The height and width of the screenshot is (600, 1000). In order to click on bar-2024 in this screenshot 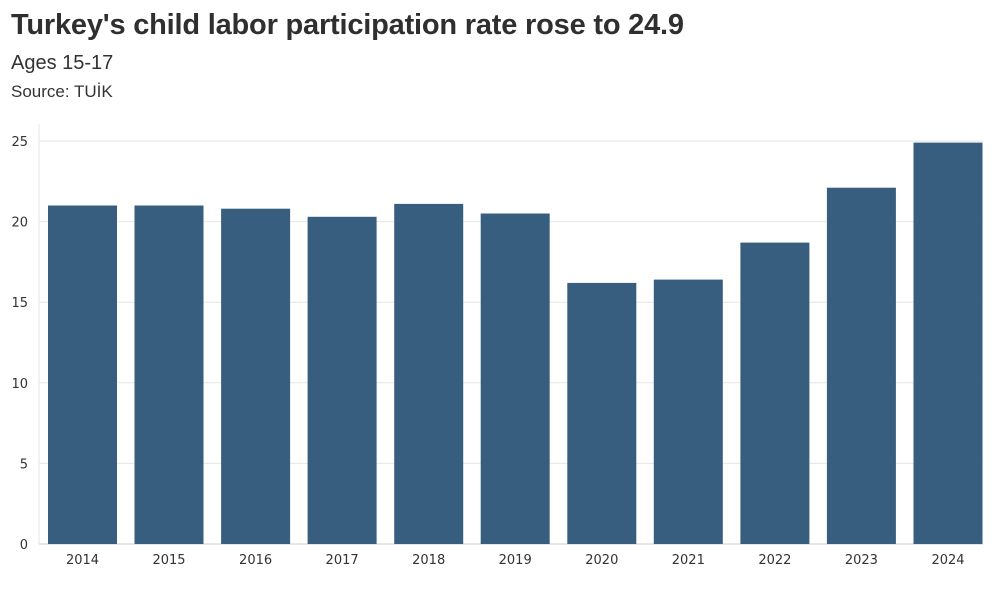, I will do `click(948, 343)`.